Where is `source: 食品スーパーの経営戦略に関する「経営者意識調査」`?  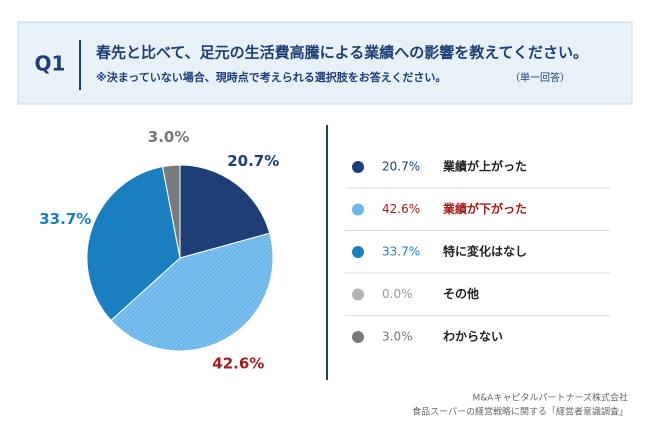
source: 食品スーパーの経営戦略に関する「経営者意識調査」 is located at coordinates (520, 412).